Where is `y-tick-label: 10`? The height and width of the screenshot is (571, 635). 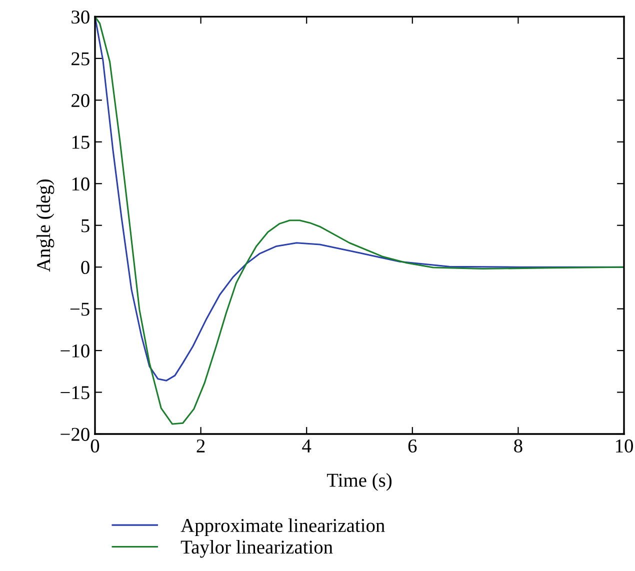
y-tick-label: 10 is located at coordinates (81, 184).